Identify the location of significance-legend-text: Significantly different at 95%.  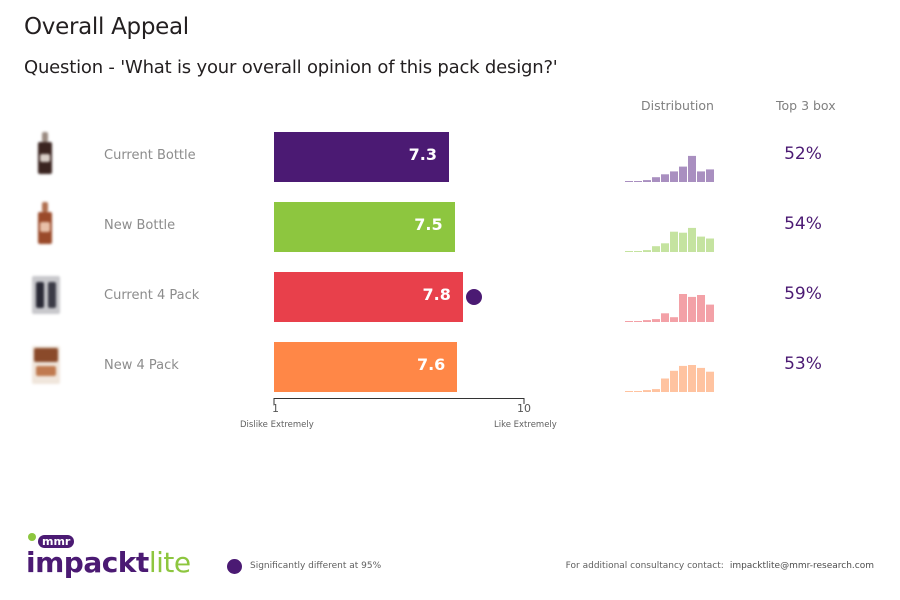
(316, 566).